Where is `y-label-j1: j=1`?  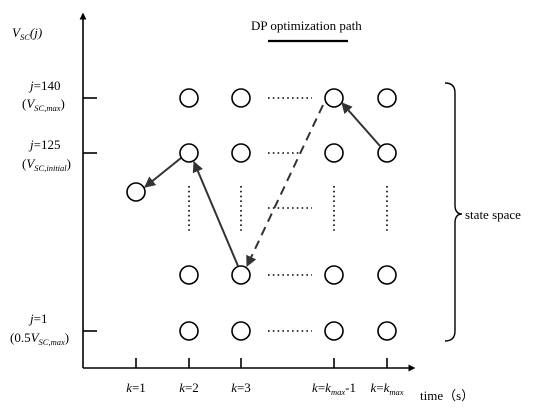 y-label-j1: j=1 is located at coordinates (37, 318).